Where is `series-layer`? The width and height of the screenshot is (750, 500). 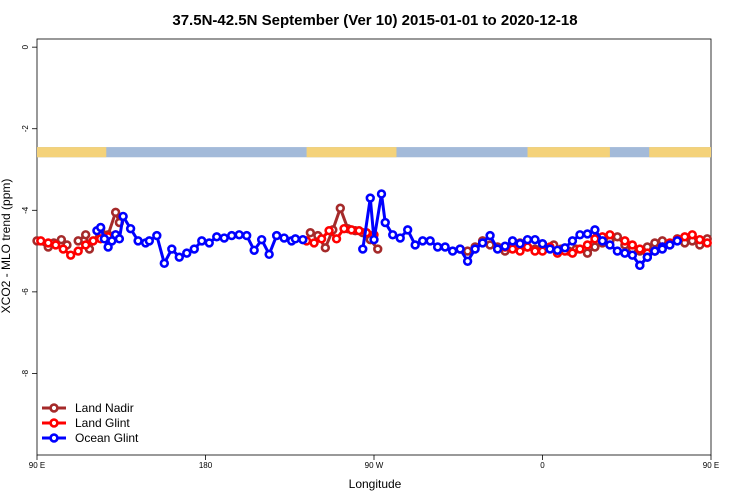 series-layer is located at coordinates (372, 230).